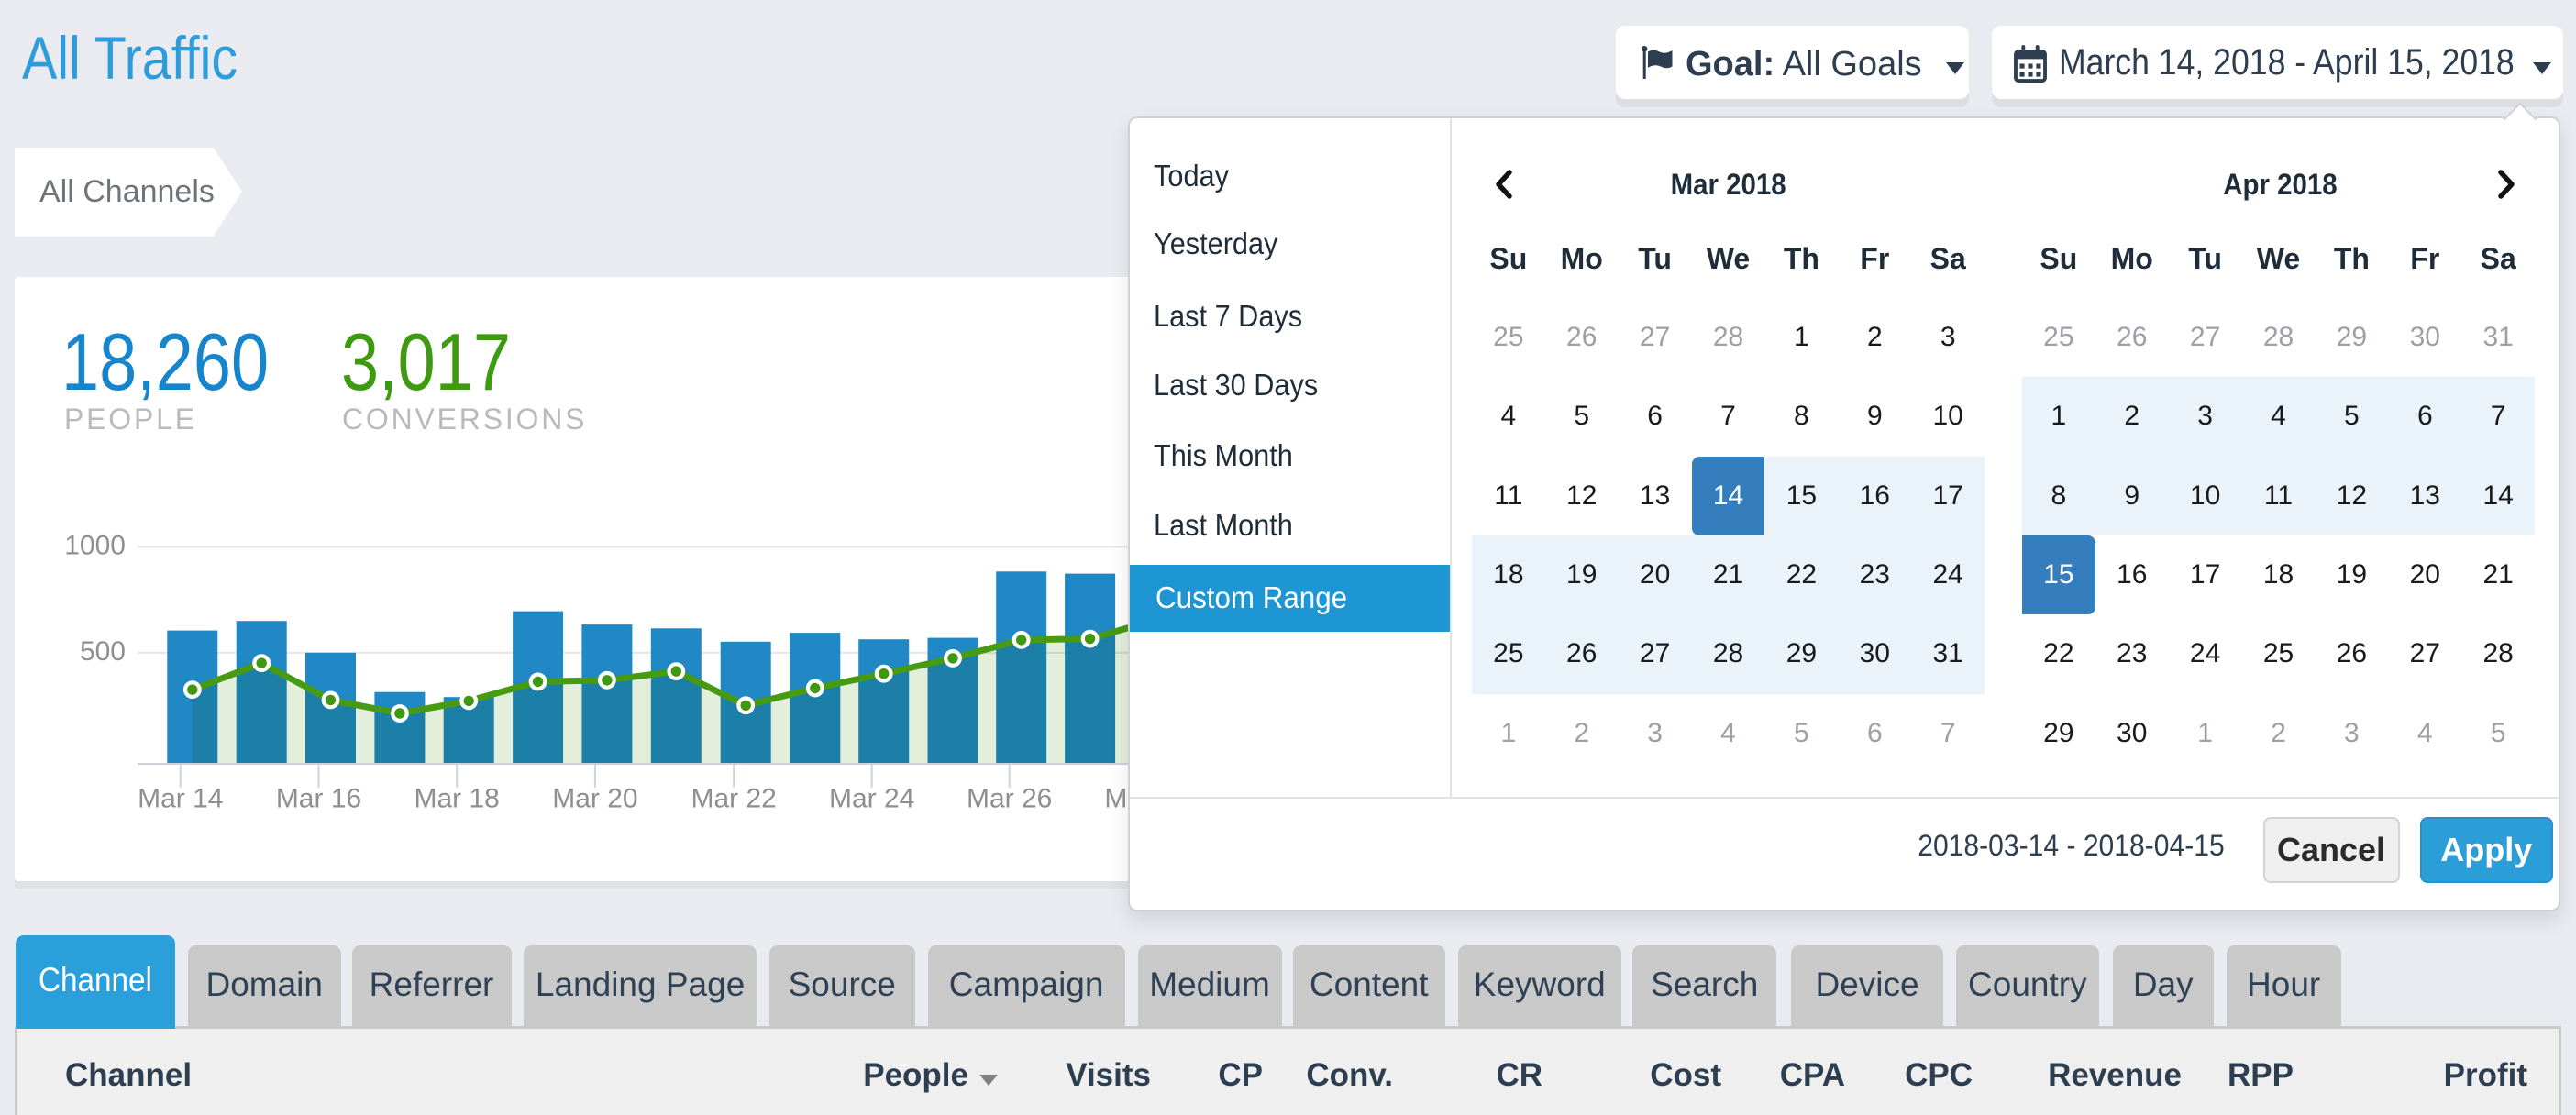 The height and width of the screenshot is (1115, 2576). I want to click on svg-text: Mar 24, so click(871, 798).